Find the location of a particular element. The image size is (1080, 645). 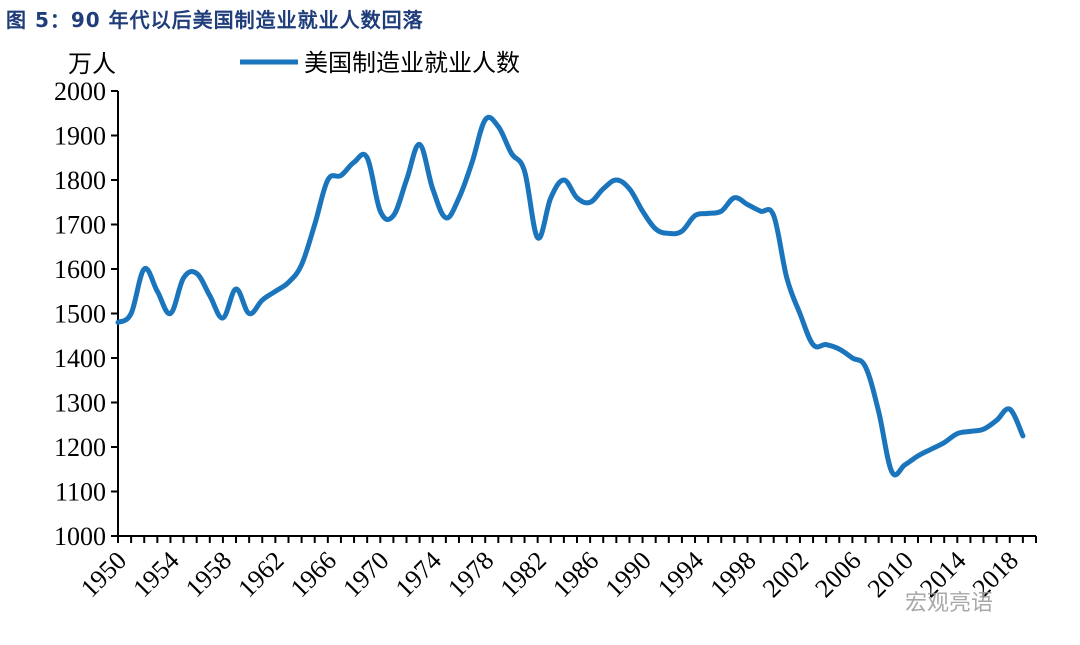

y-tick-label: 1300 is located at coordinates (80, 403).